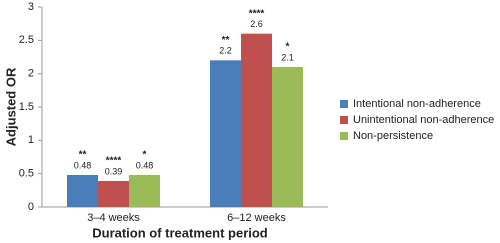 This screenshot has width=500, height=243. Describe the element at coordinates (287, 57) in the screenshot. I see `value-label: 2.1` at that location.